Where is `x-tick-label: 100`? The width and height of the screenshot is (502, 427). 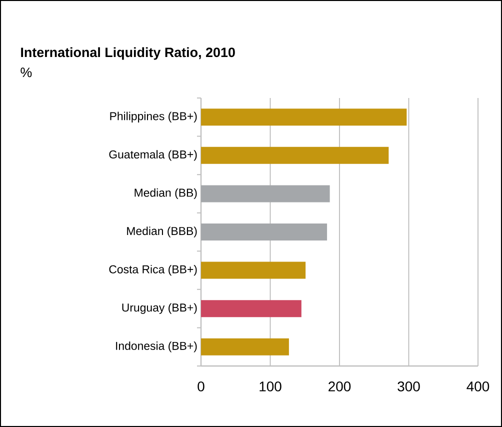
x-tick-label: 100 is located at coordinates (271, 387).